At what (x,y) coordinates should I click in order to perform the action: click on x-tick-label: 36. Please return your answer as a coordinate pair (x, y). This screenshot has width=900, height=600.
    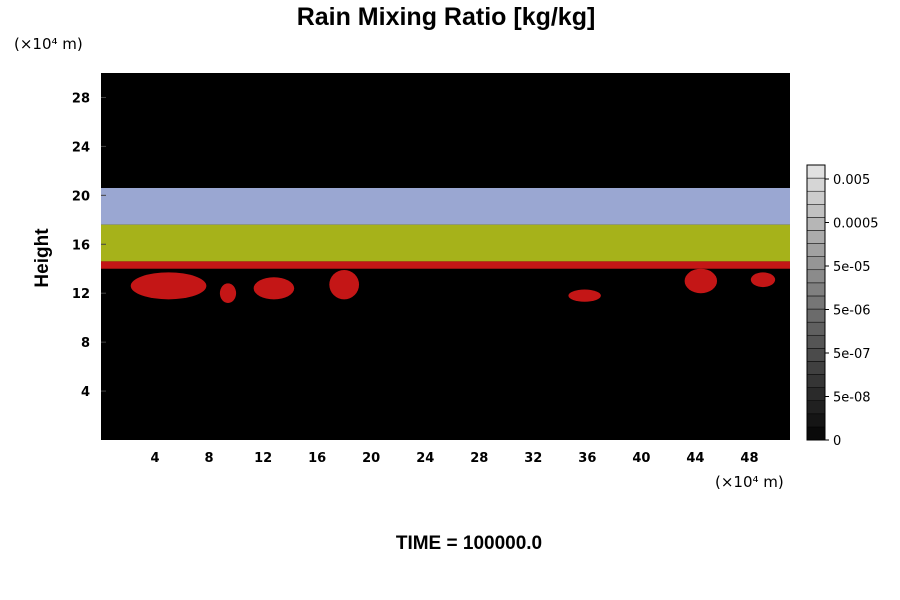
    Looking at the image, I should click on (587, 458).